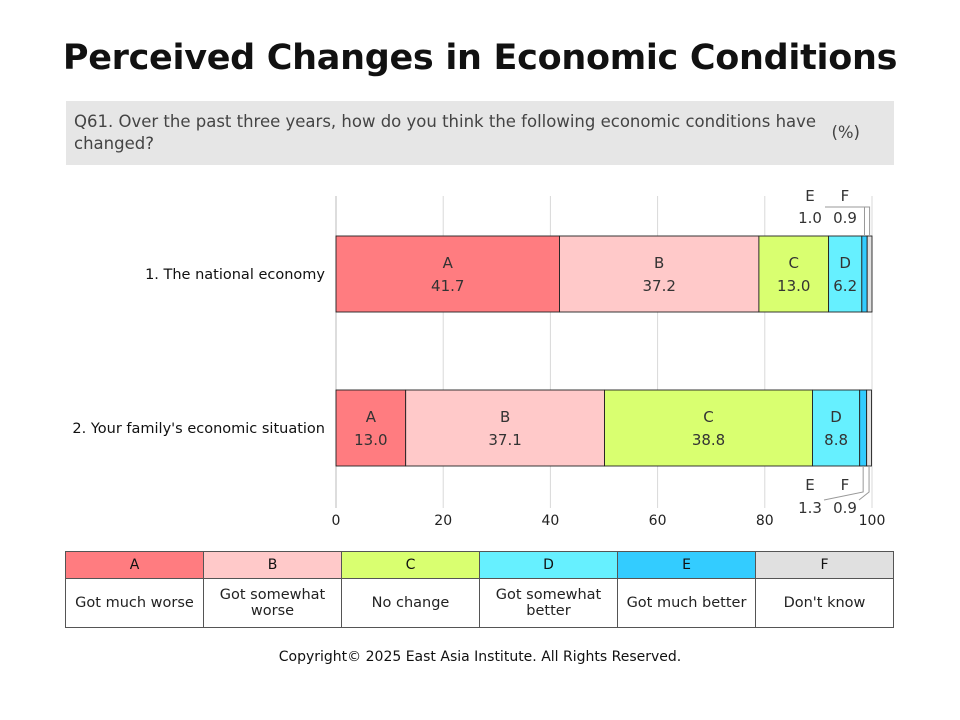  I want to click on legend-label-f: Don't know, so click(824, 603).